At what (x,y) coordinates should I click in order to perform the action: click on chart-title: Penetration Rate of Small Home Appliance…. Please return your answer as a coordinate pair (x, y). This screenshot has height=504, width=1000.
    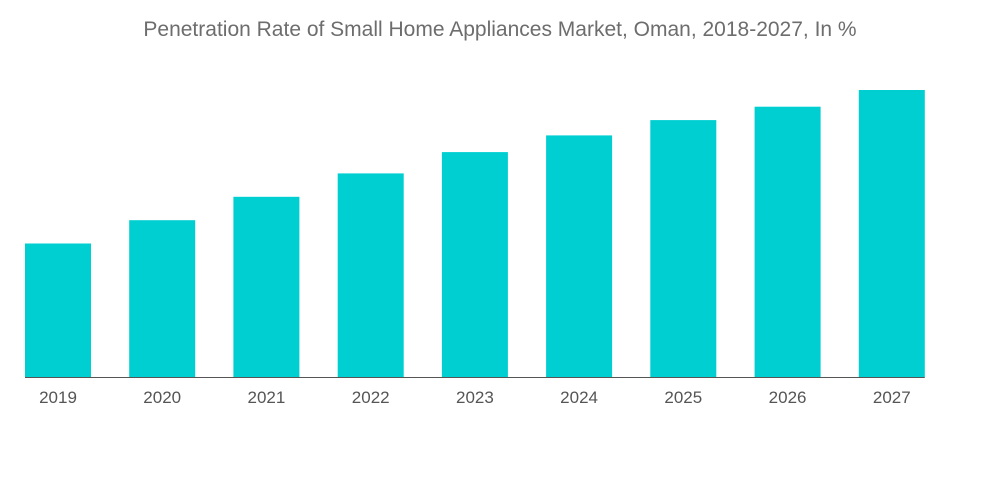
    Looking at the image, I should click on (500, 29).